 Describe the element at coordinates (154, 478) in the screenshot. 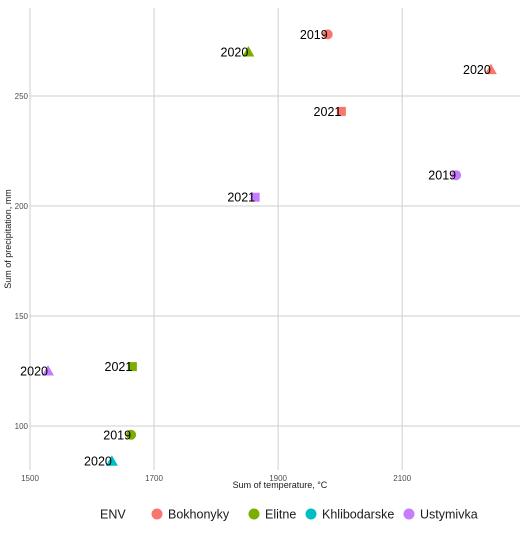

I see `x-tick-label: 1700` at that location.